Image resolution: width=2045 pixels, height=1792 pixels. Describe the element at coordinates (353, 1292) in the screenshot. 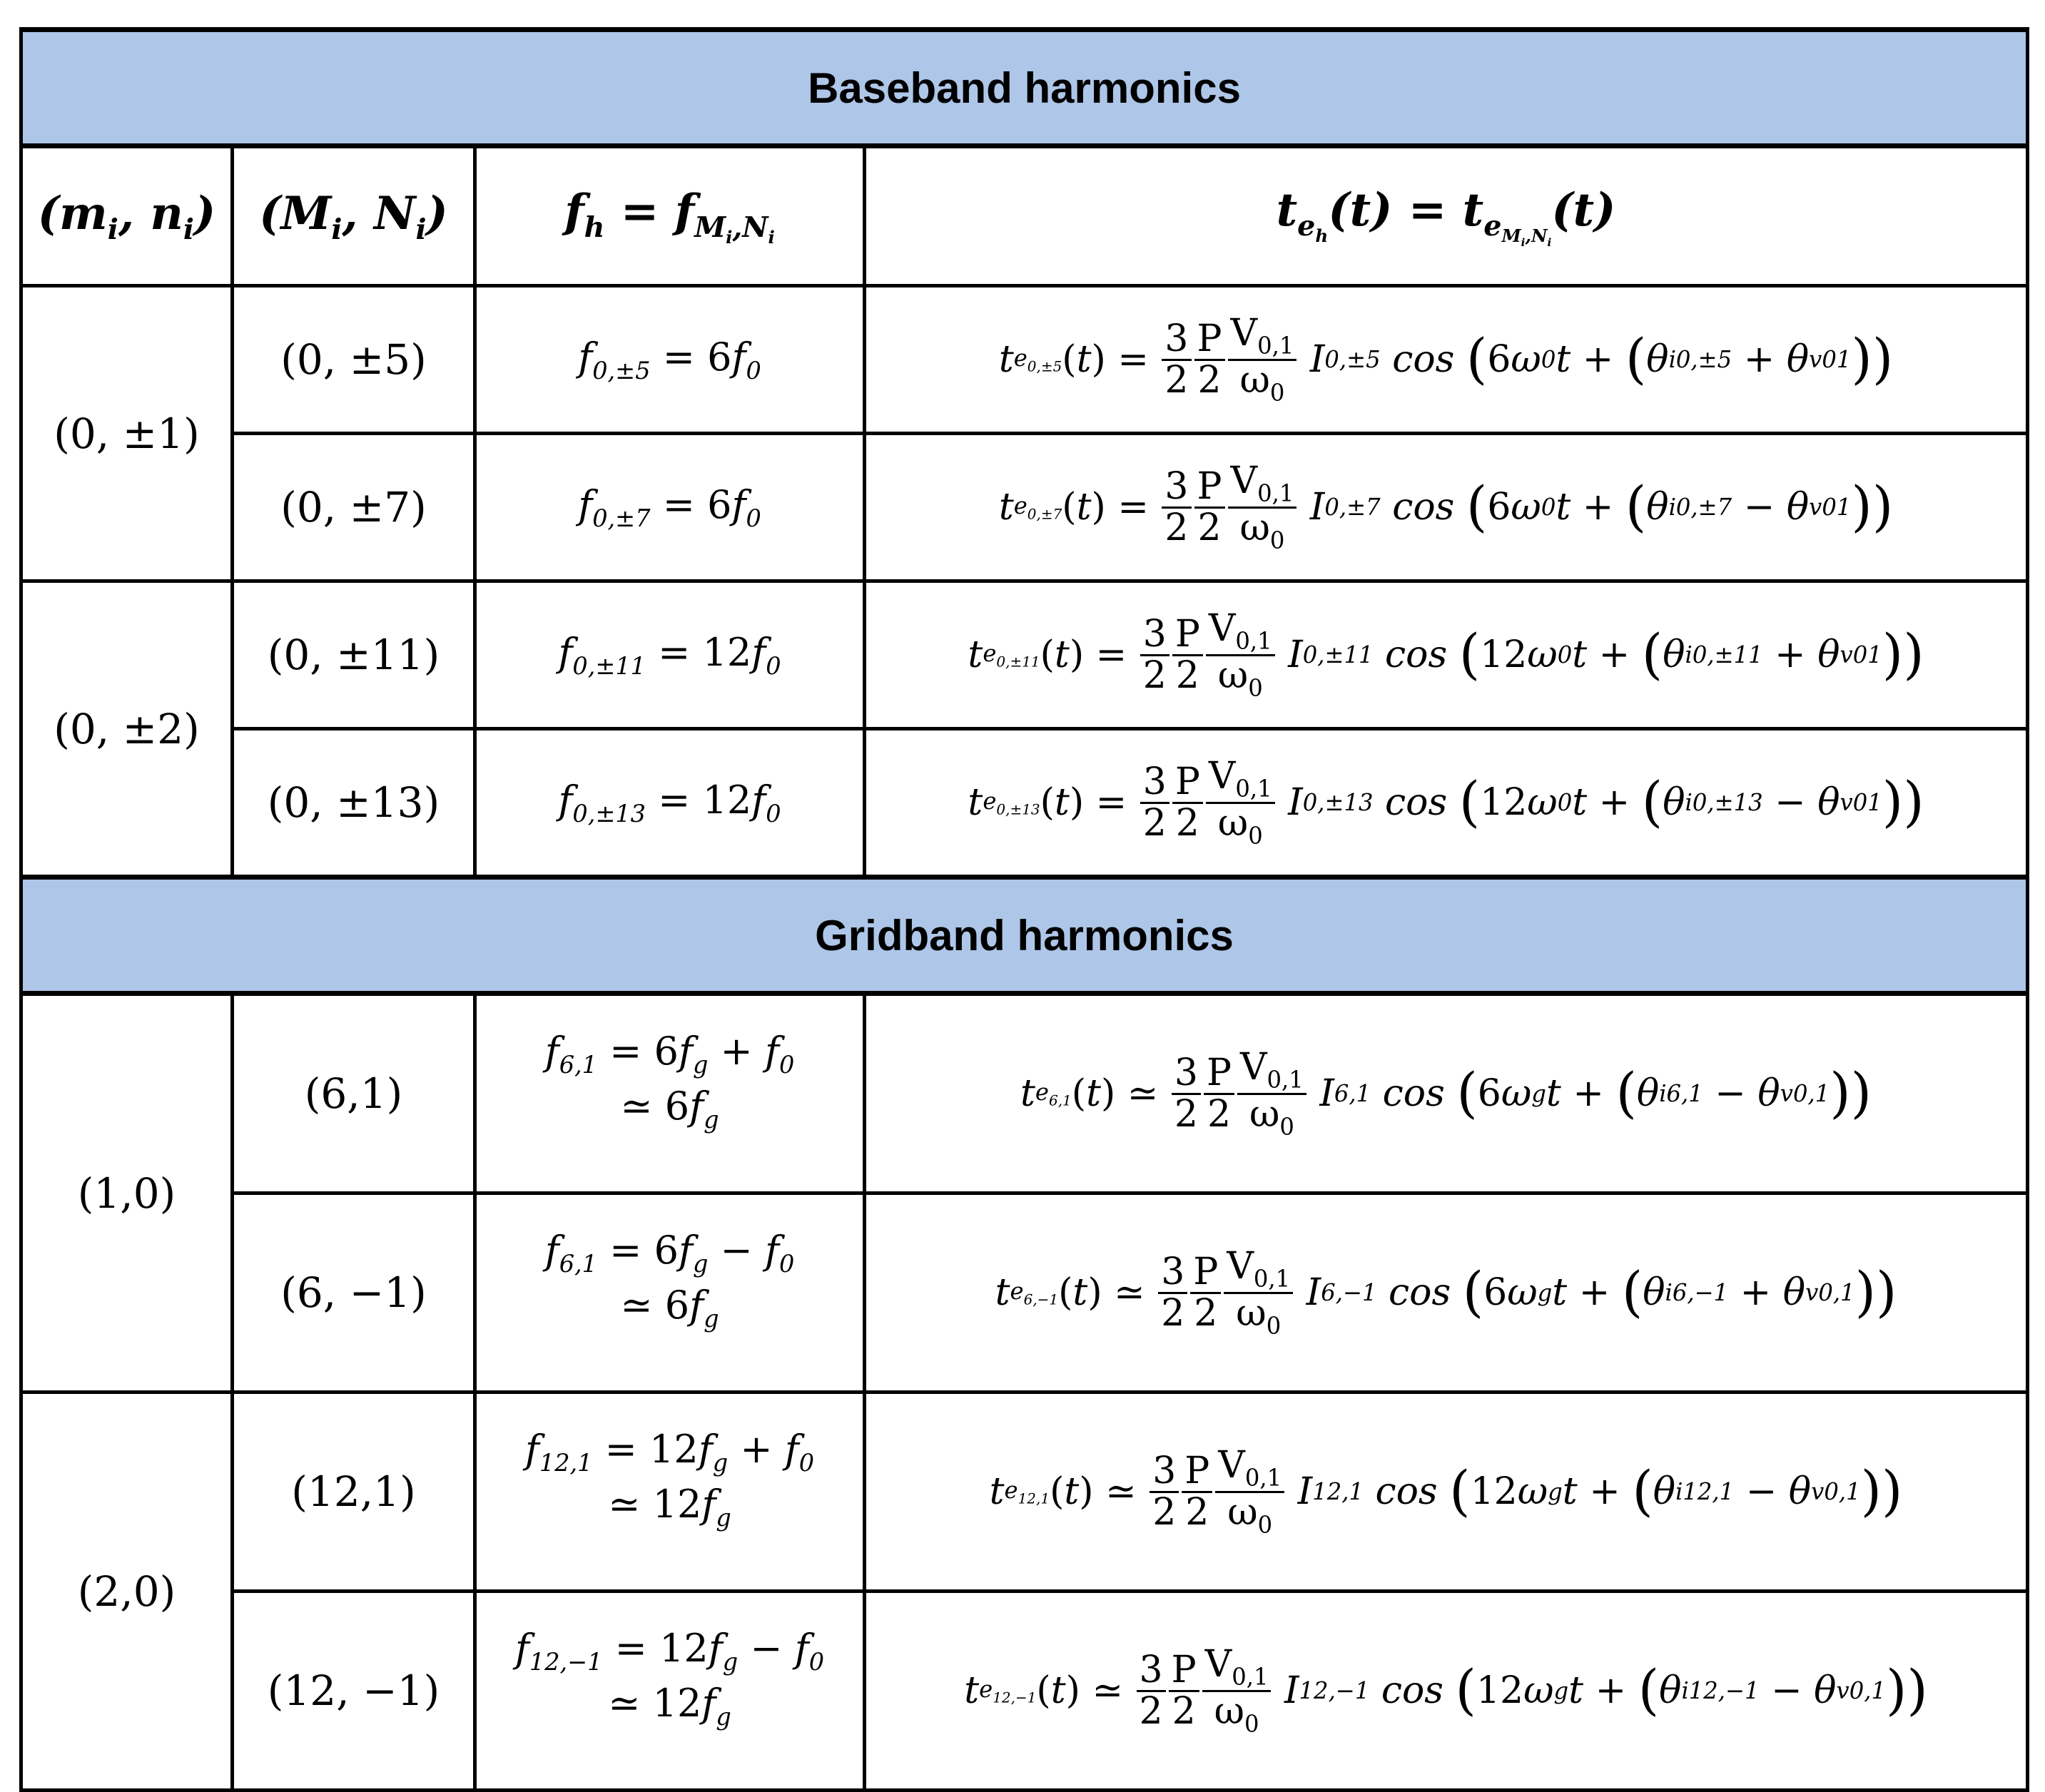

I see `MN-cell: (6, −1)` at that location.